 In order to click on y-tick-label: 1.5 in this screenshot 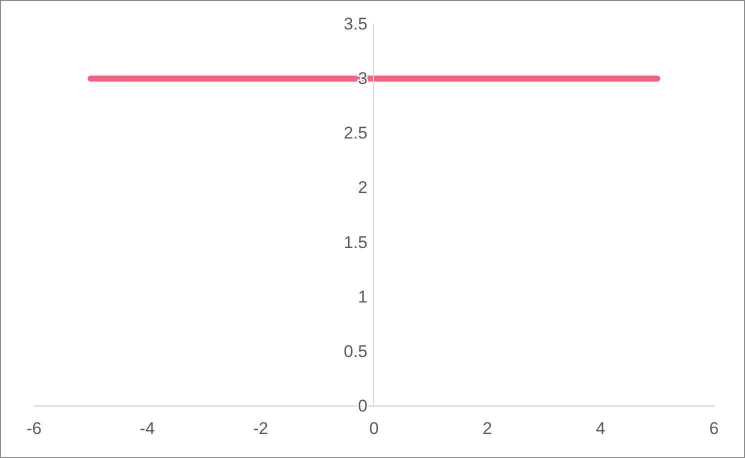, I will do `click(356, 242)`.